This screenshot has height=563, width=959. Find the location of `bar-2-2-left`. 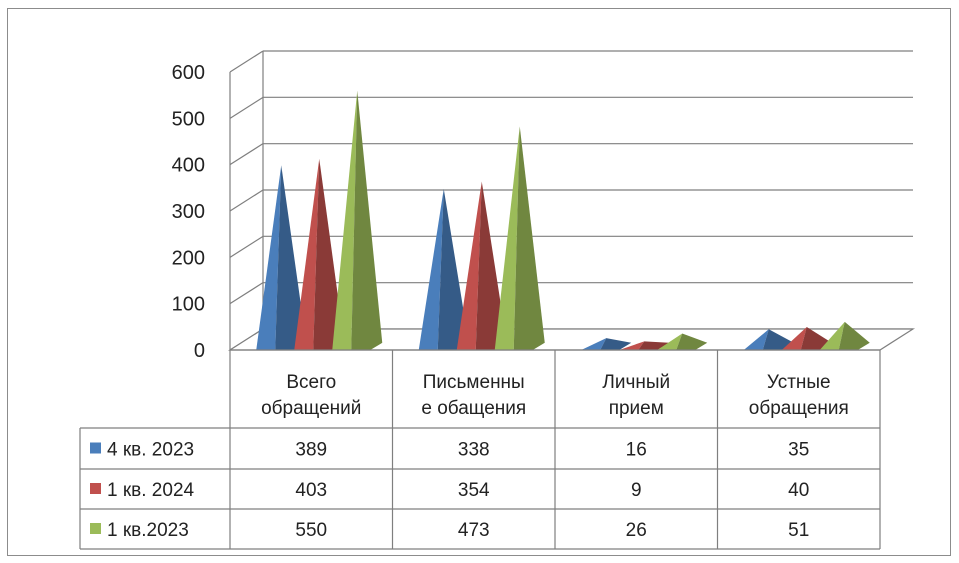

bar-2-2-left is located at coordinates (670, 341).